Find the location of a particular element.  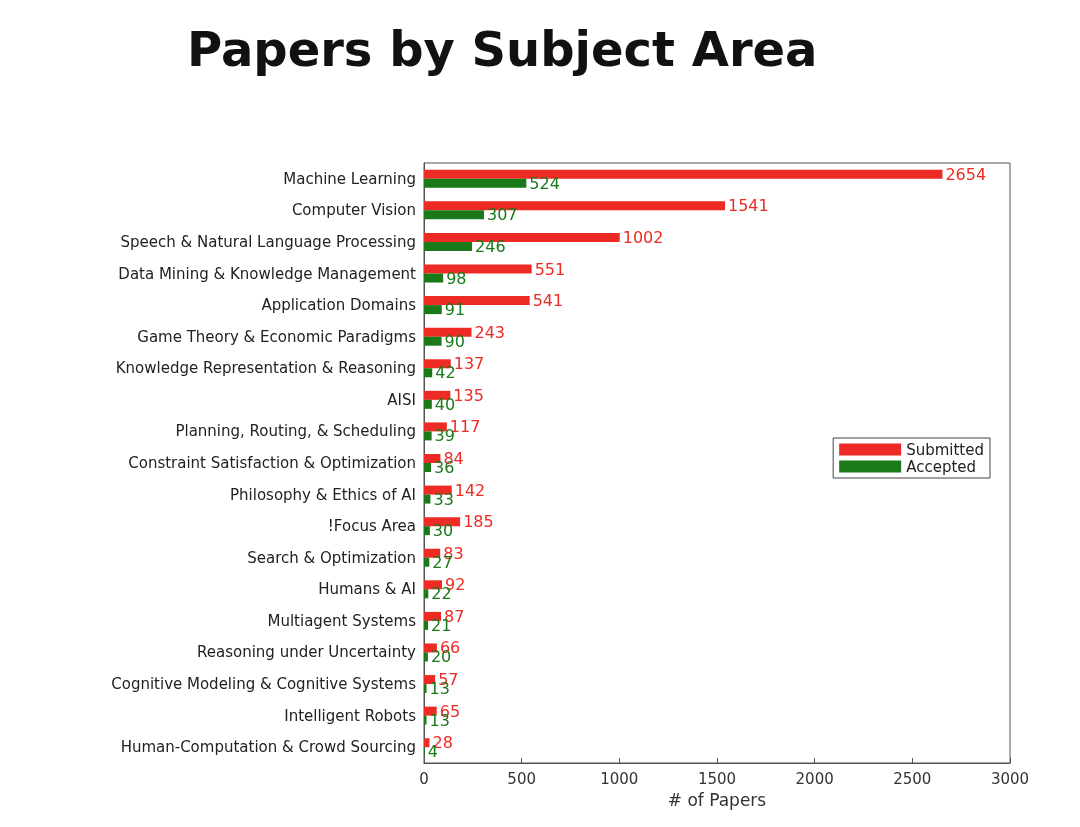

data-label: 33 is located at coordinates (443, 499).